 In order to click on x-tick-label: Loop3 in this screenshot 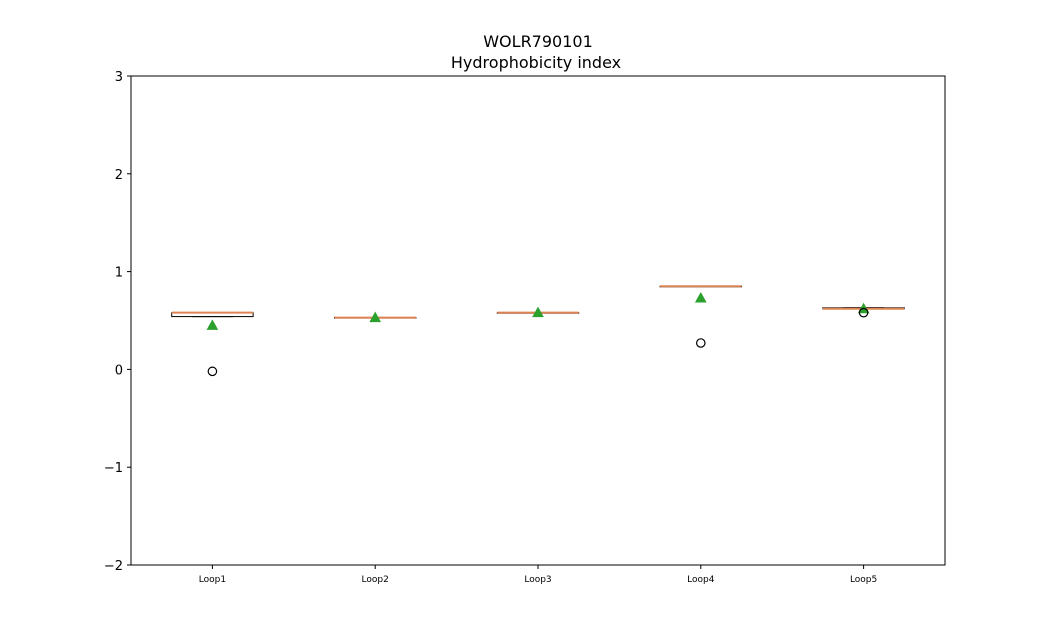, I will do `click(537, 580)`.